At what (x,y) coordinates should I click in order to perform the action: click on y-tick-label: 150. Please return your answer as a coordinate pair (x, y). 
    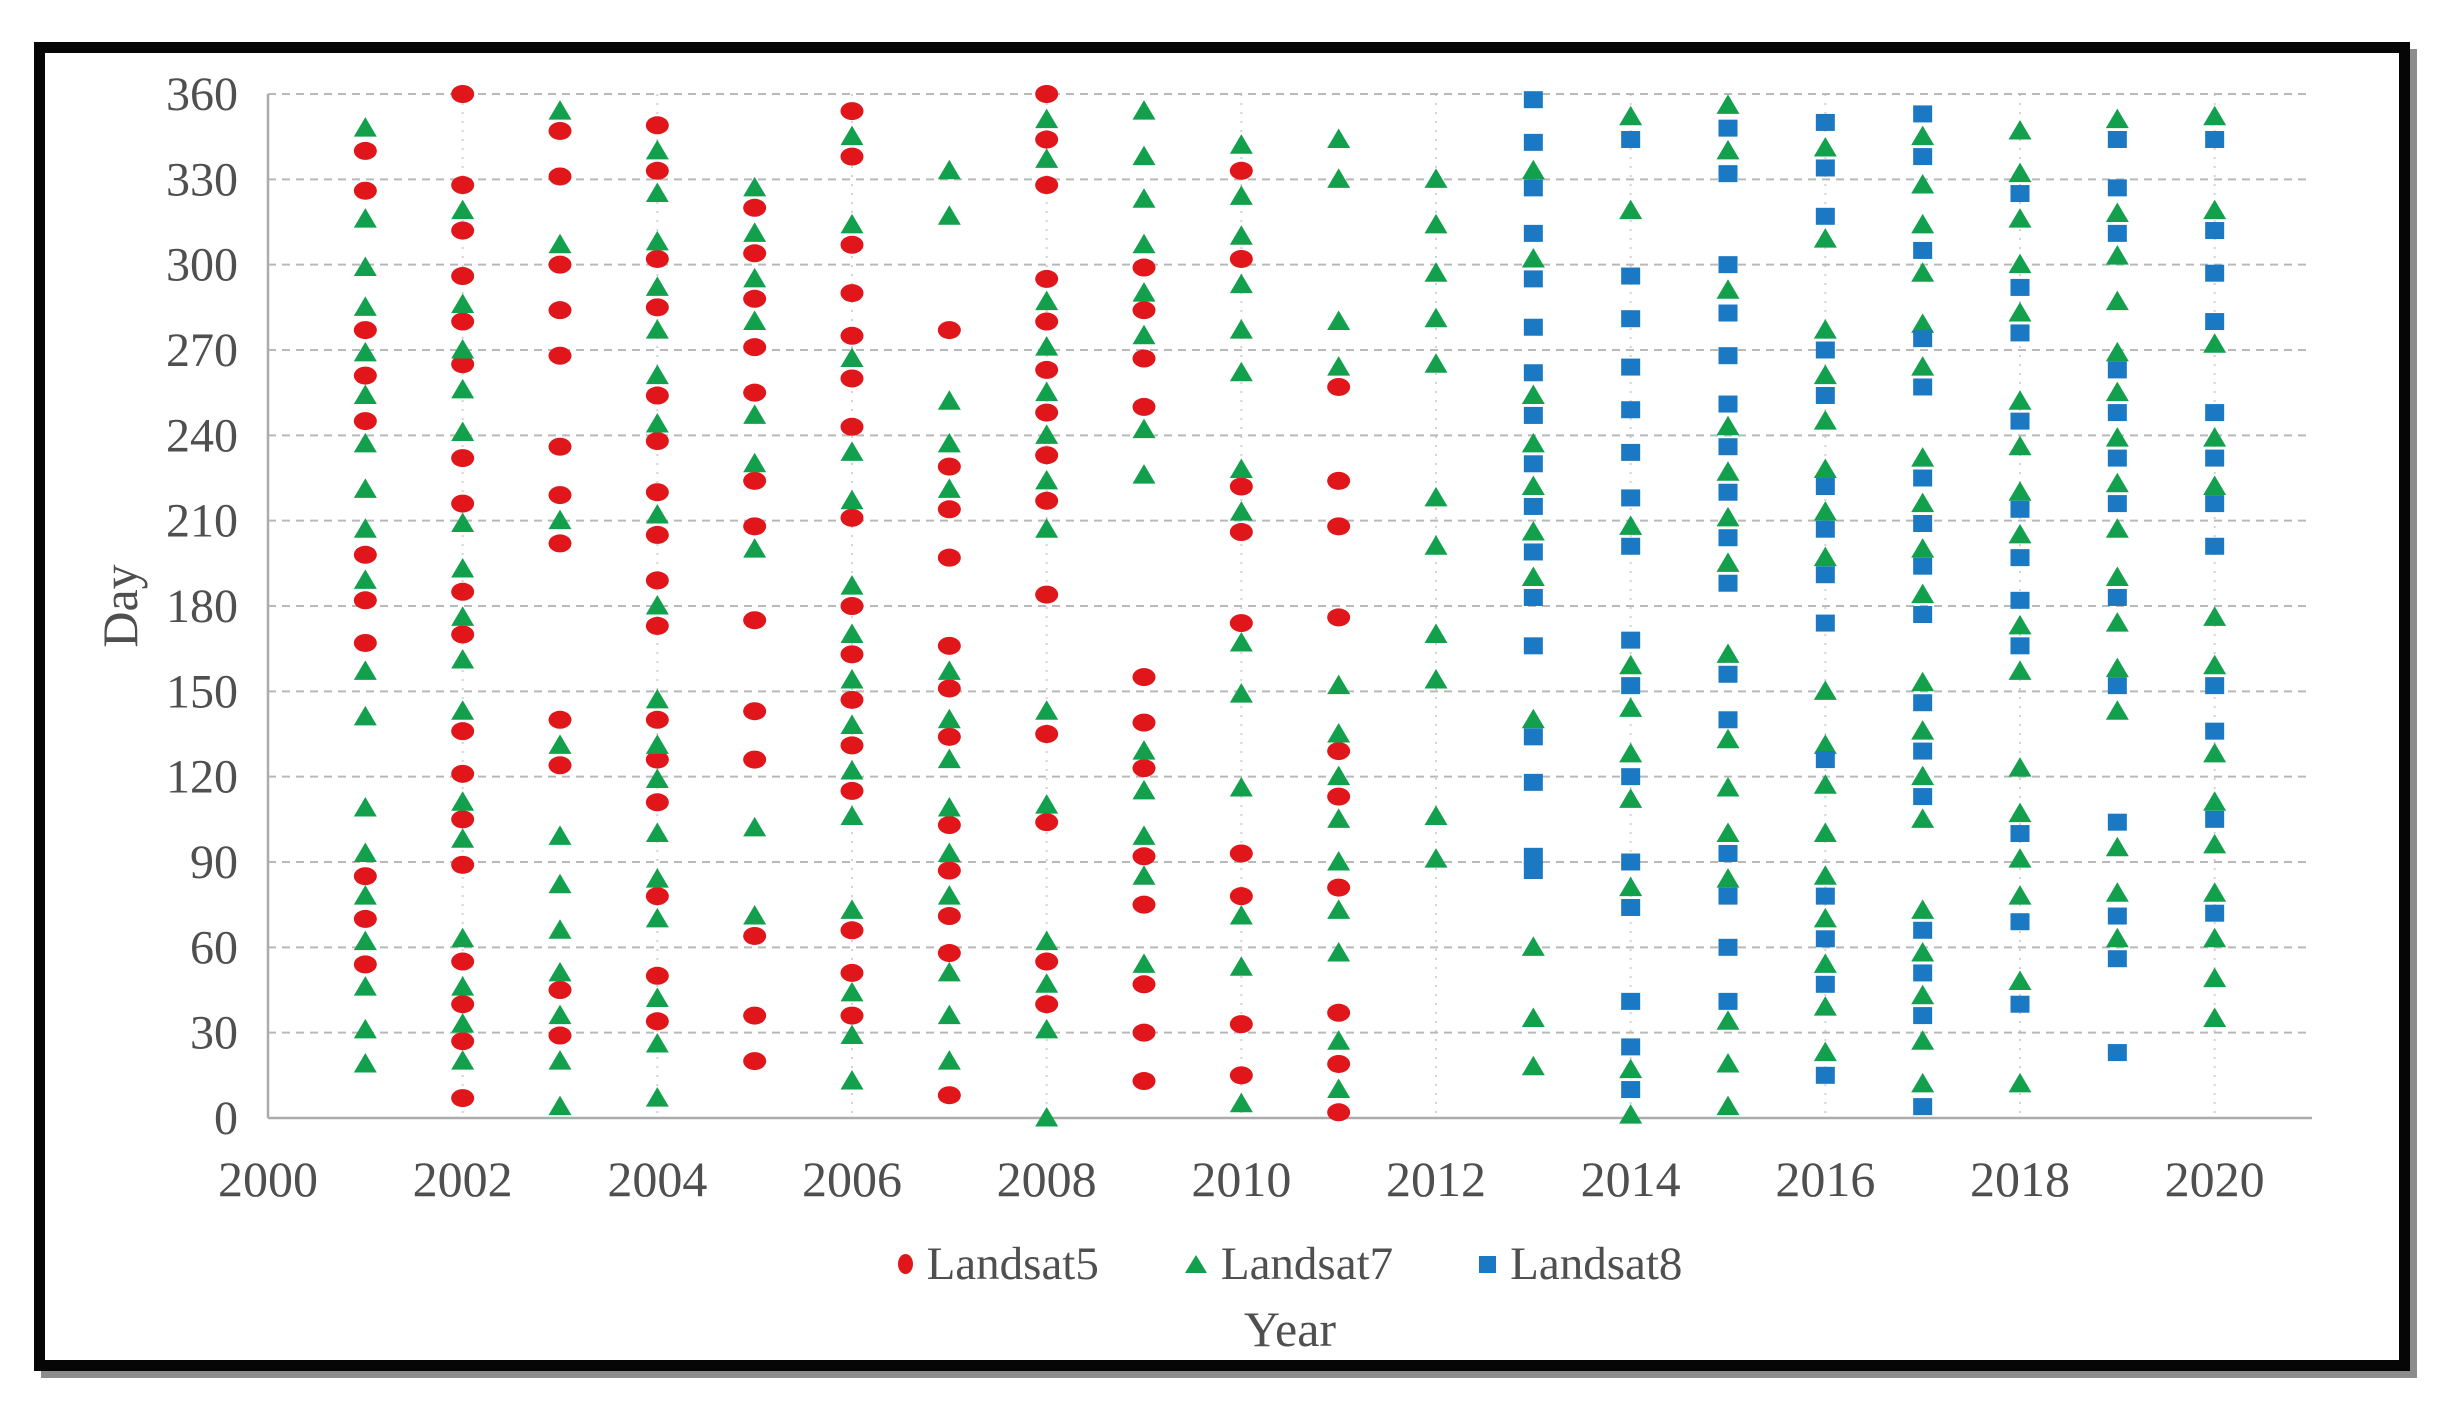
    Looking at the image, I should click on (202, 691).